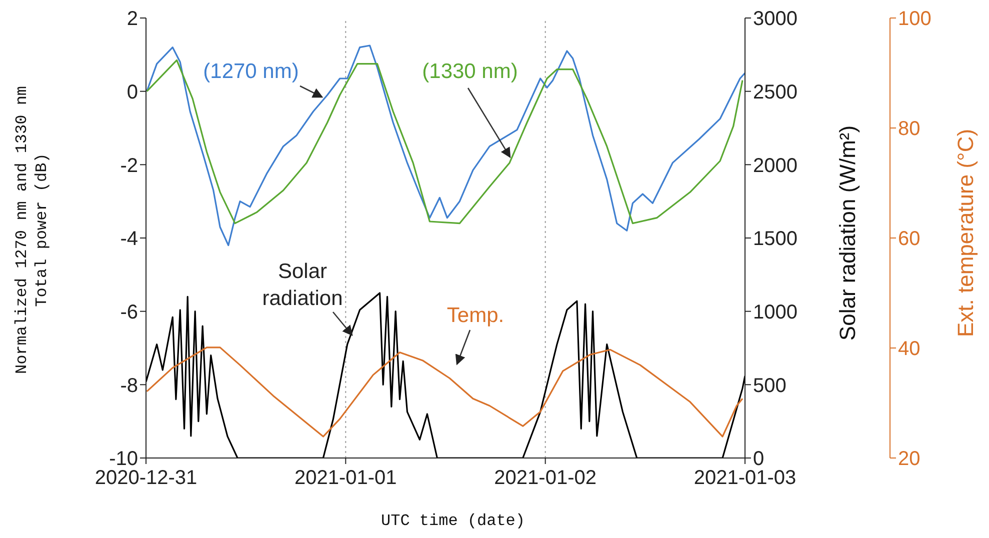  What do you see at coordinates (132, 19) in the screenshot?
I see `y-tick-label: 2` at bounding box center [132, 19].